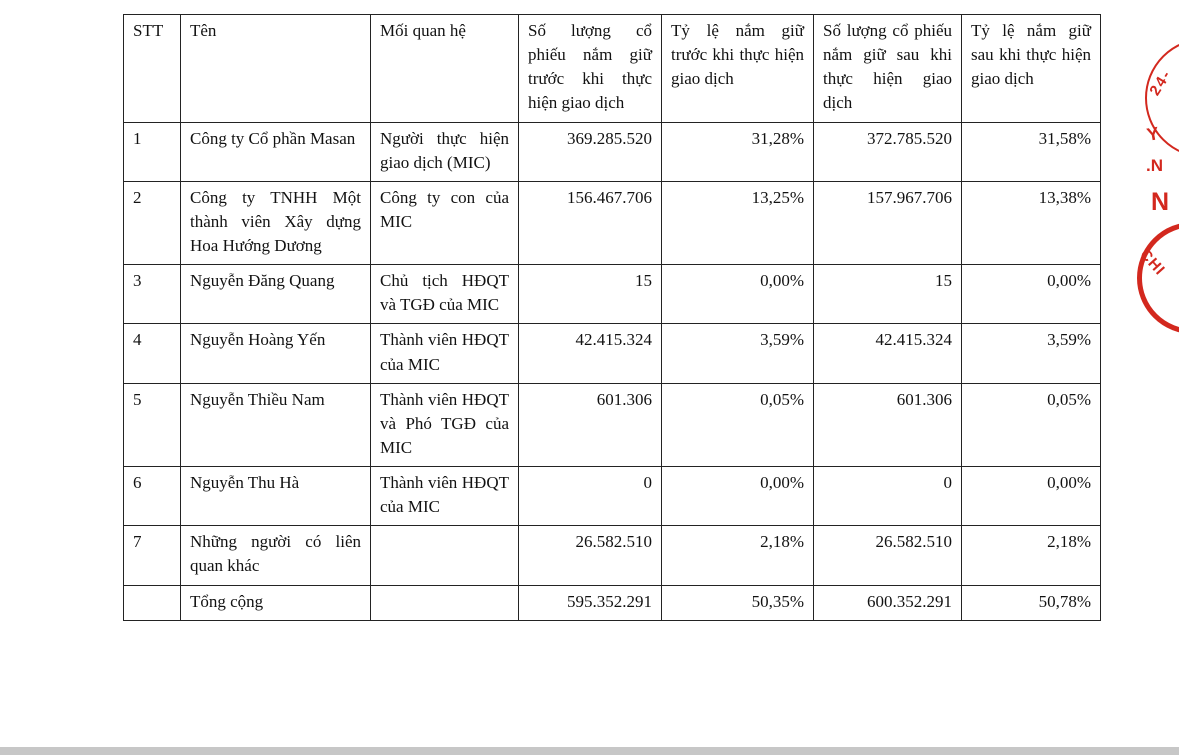 This screenshot has width=1179, height=755. Describe the element at coordinates (1159, 202) in the screenshot. I see `seal-text-fragment: N` at that location.